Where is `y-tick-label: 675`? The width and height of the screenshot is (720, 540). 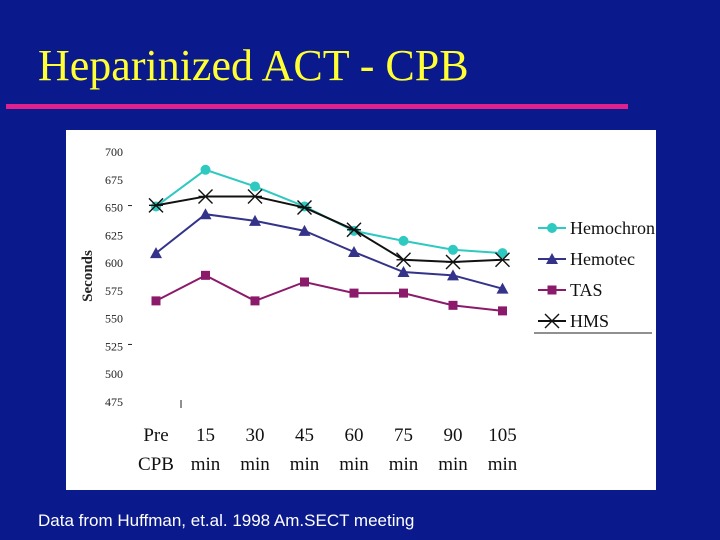
y-tick-label: 675 is located at coordinates (114, 180).